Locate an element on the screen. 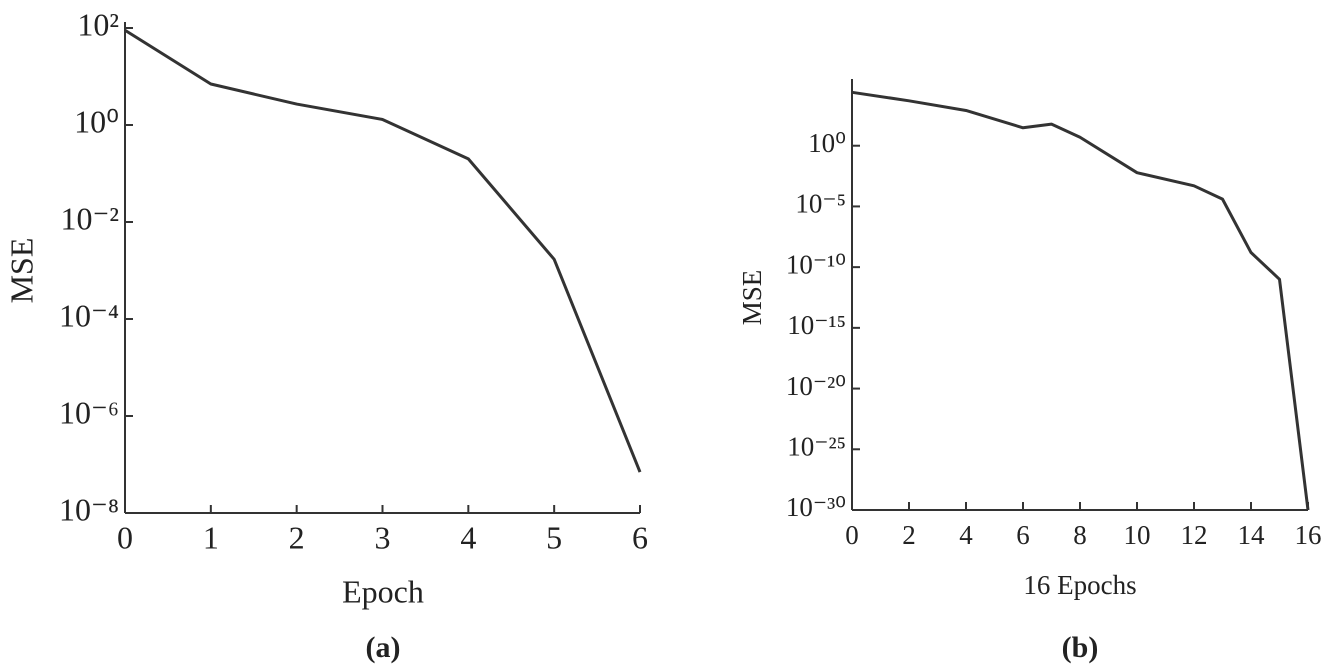 This screenshot has width=1333, height=669. y-tick-label: 10⁻⁴ is located at coordinates (89, 315).